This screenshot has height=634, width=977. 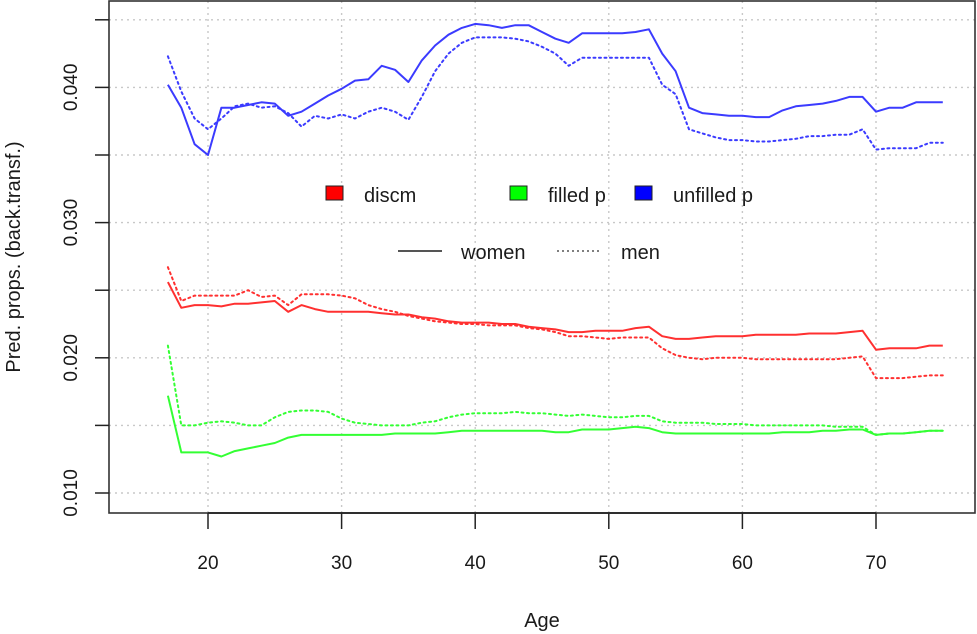 What do you see at coordinates (71, 358) in the screenshot?
I see `y-tick-label: 0.020` at bounding box center [71, 358].